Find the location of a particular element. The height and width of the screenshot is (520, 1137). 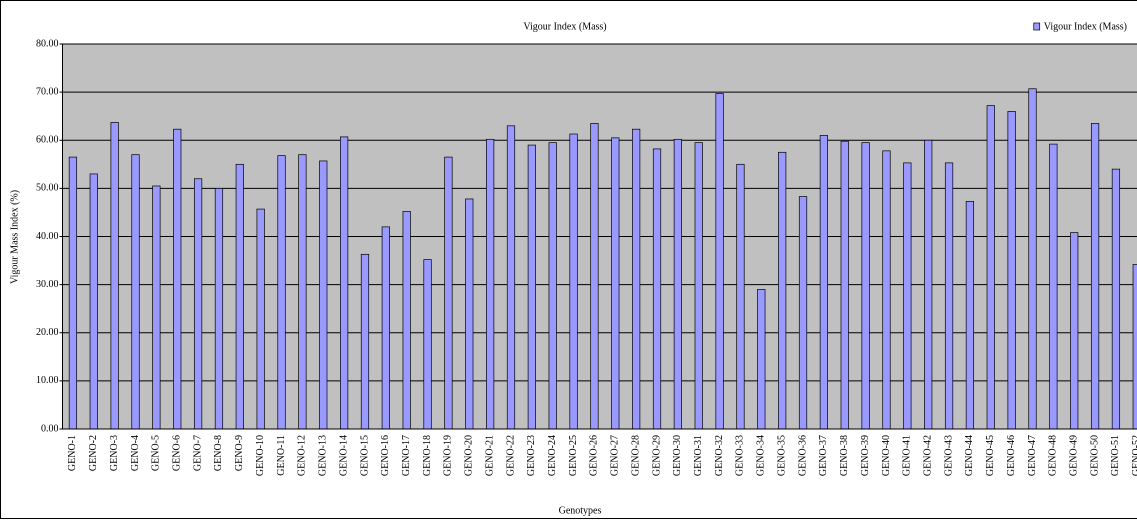

y-tick-label: 30.00 is located at coordinates (47, 284).